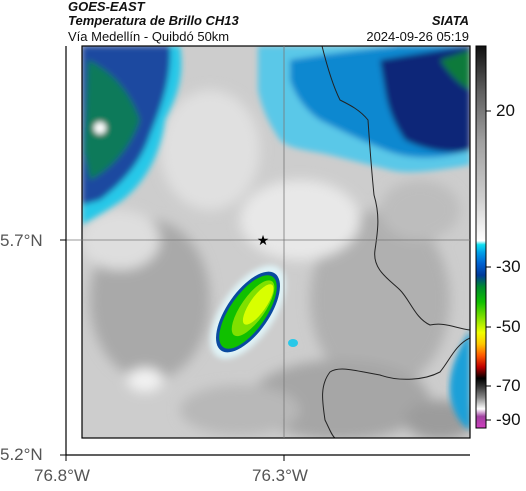 This screenshot has height=491, width=526. What do you see at coordinates (263, 241) in the screenshot?
I see `reference-star-icon: ★` at bounding box center [263, 241].